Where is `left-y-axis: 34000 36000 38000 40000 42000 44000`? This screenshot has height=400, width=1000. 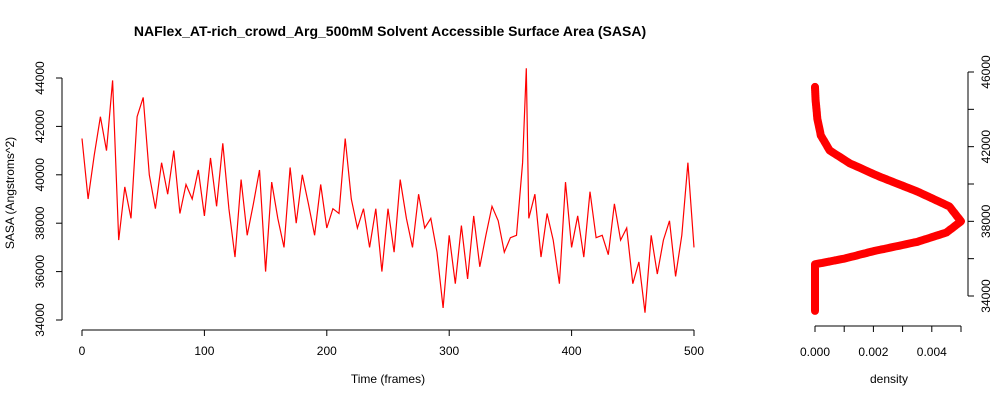
left-y-axis: 34000 36000 38000 40000 42000 44000 is located at coordinates (48, 199).